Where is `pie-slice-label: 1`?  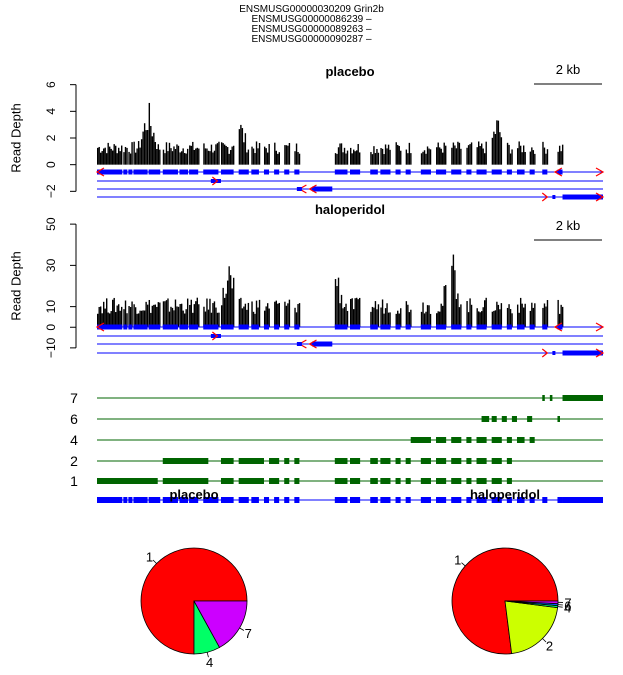 pie-slice-label: 1 is located at coordinates (149, 556).